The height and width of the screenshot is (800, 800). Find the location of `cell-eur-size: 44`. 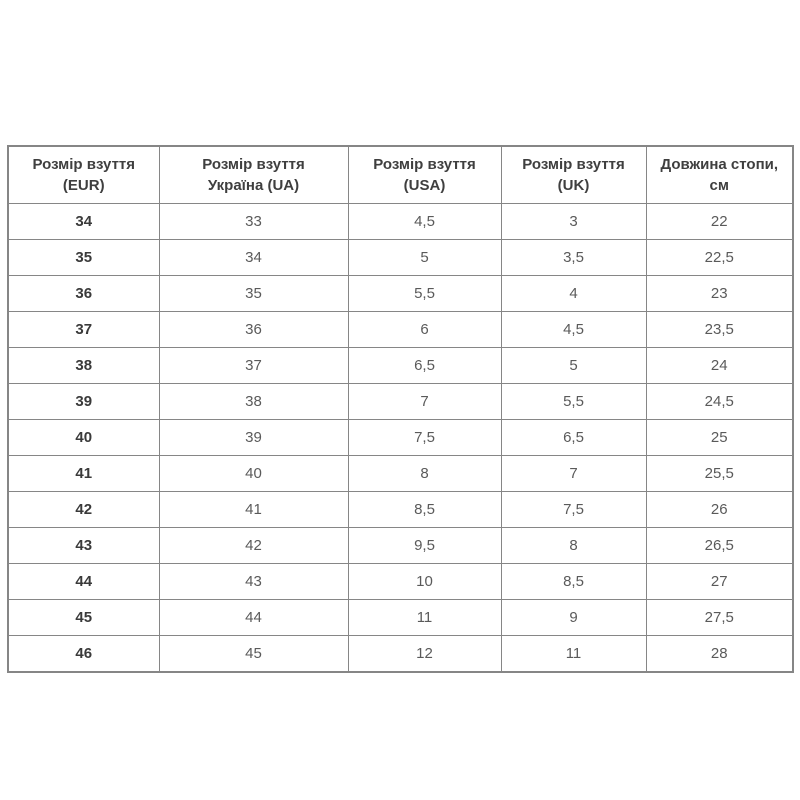

cell-eur-size: 44 is located at coordinates (83, 581).